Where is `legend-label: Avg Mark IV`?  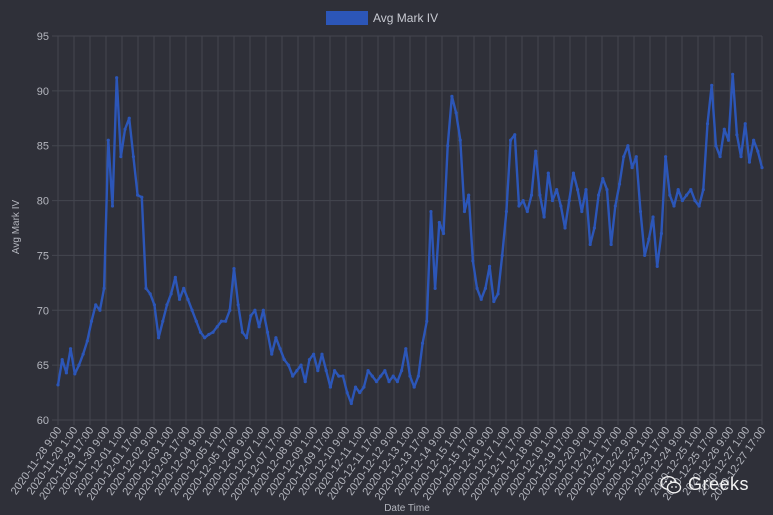
legend-label: Avg Mark IV is located at coordinates (405, 18).